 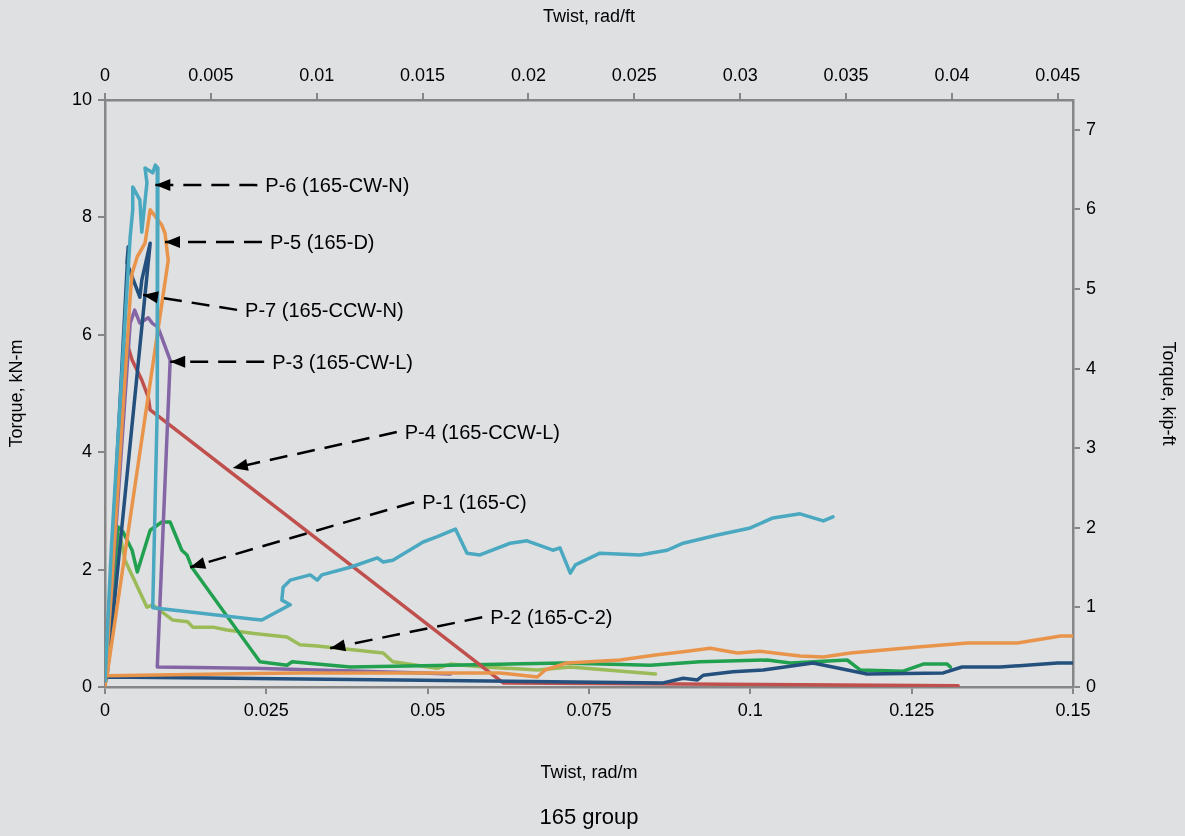 I want to click on y-tick-label: 2, so click(x=86, y=568).